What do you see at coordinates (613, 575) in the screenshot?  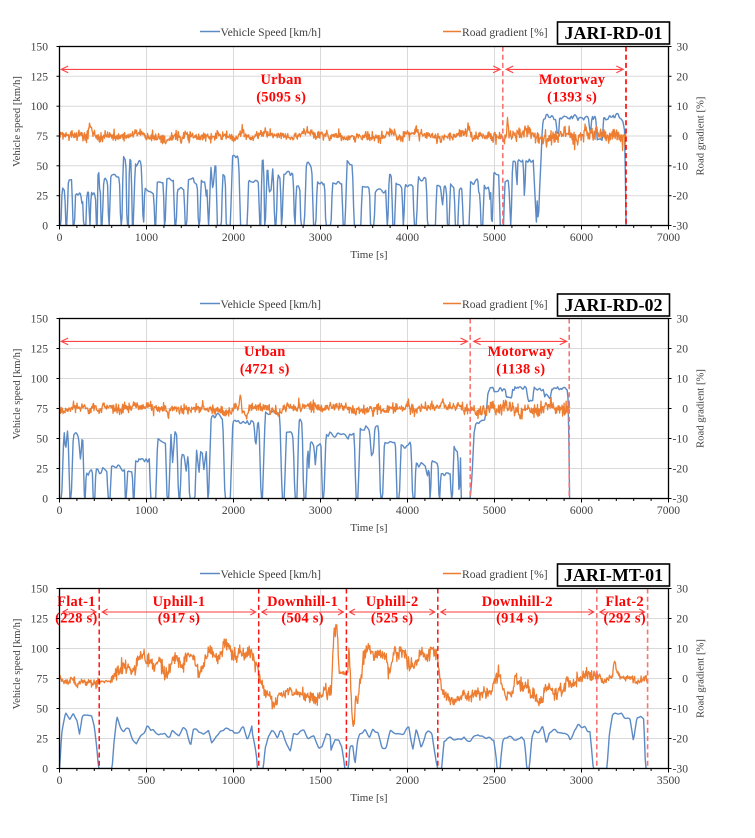 I see `svg-text: JARI-MT-01` at bounding box center [613, 575].